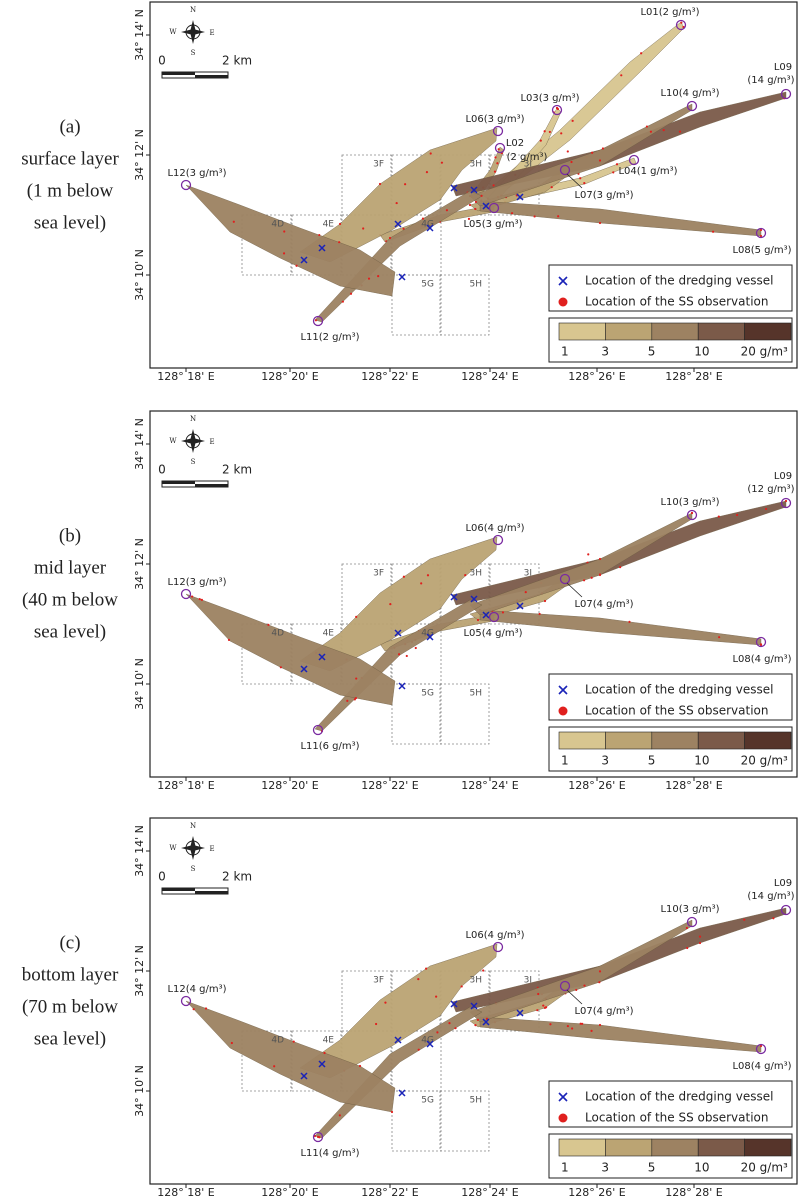 This screenshot has height=1204, width=800. What do you see at coordinates (679, 690) in the screenshot?
I see `legend-text: Location of the dredging vessel` at bounding box center [679, 690].